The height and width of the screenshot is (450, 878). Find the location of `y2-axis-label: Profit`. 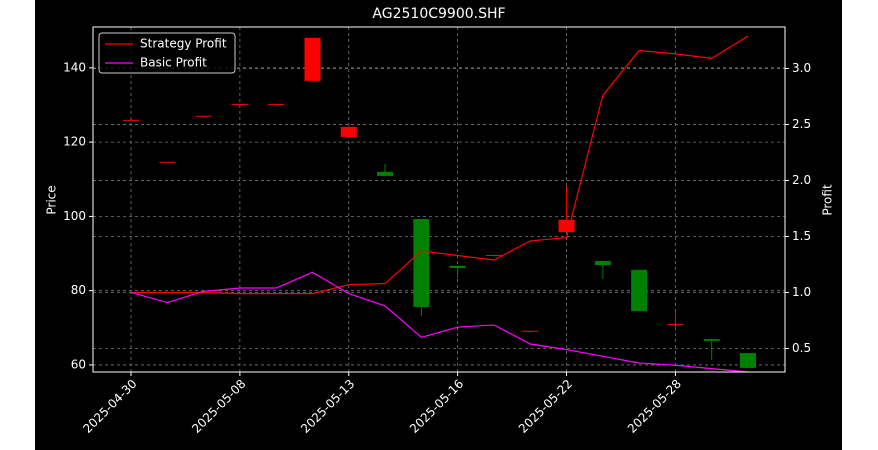

y2-axis-label: Profit is located at coordinates (828, 200).